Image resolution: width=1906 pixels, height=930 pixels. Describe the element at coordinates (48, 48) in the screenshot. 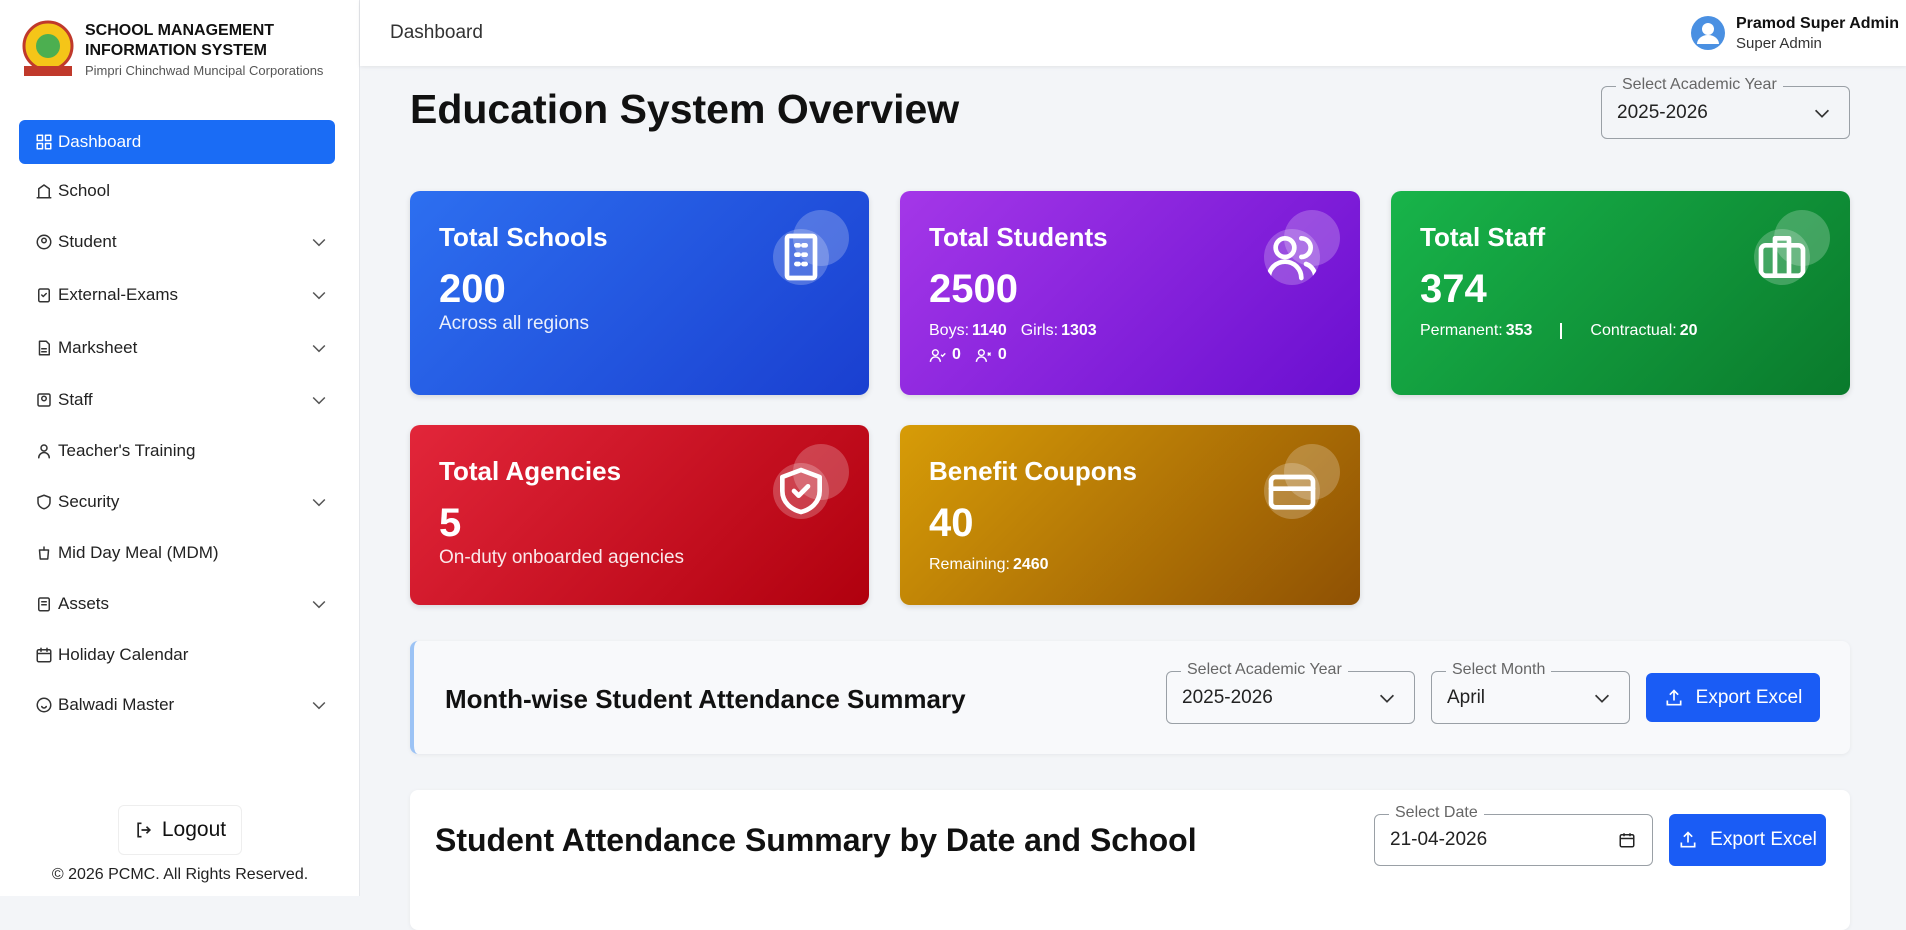

I see `logo` at that location.